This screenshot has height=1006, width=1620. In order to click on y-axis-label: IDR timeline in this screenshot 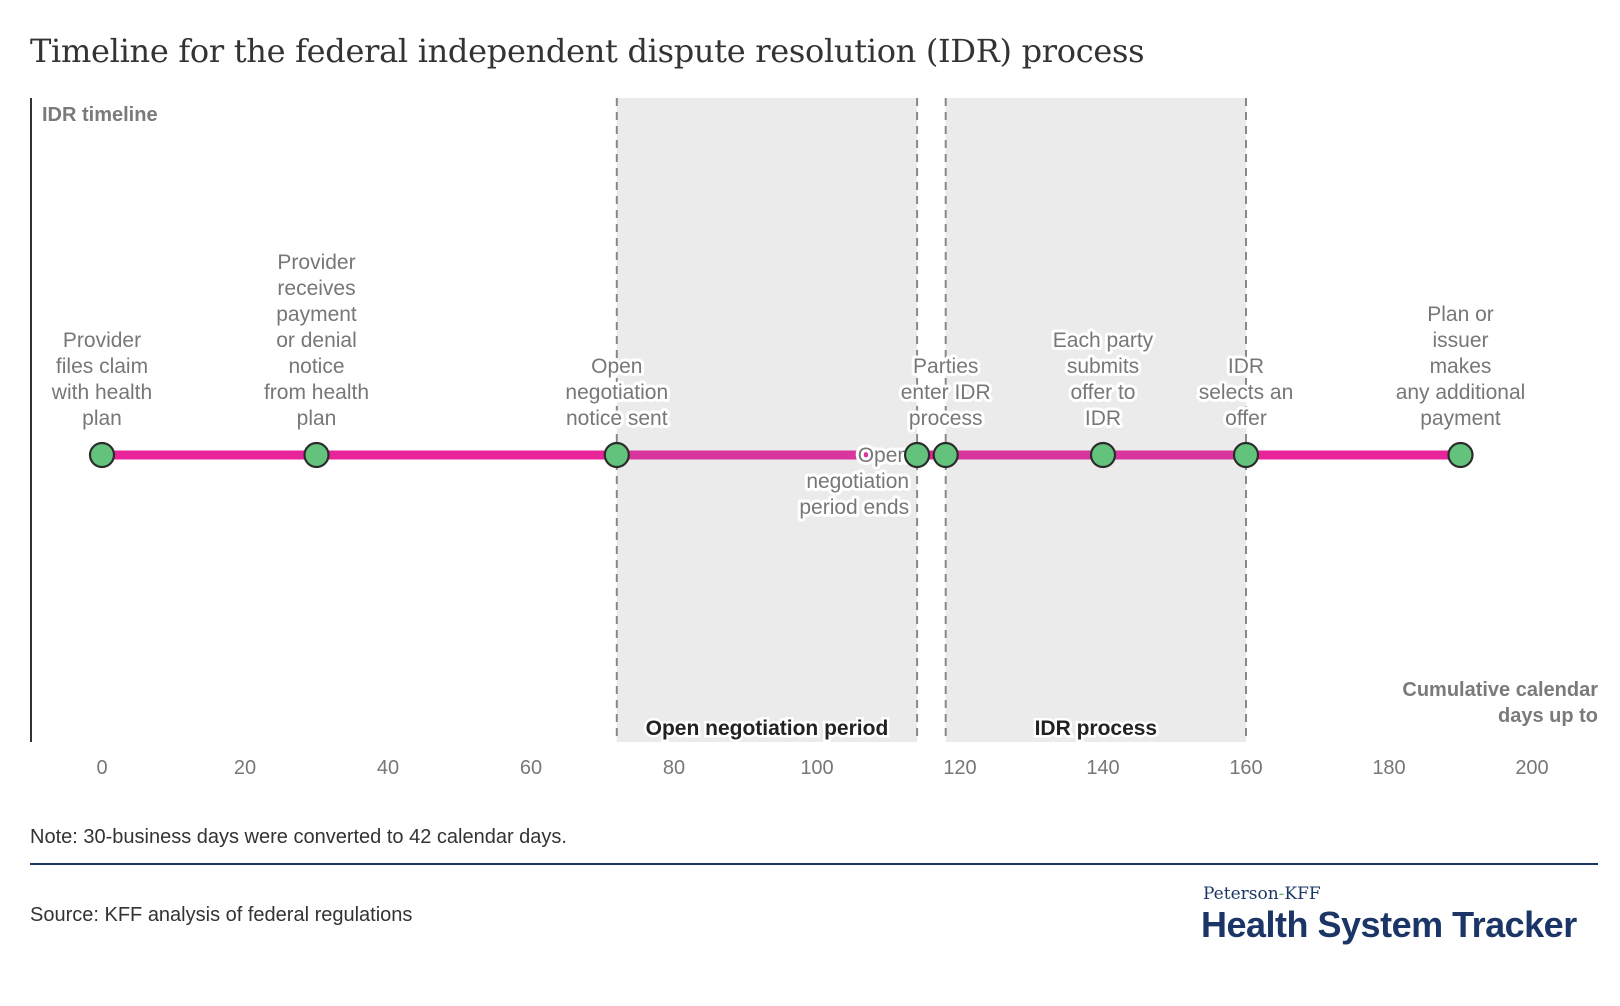, I will do `click(100, 115)`.